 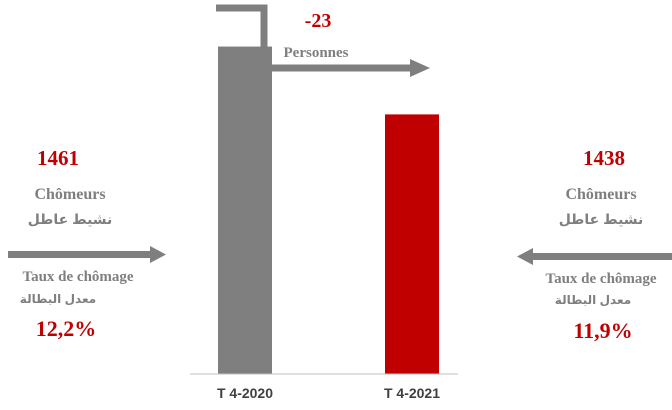 What do you see at coordinates (316, 53) in the screenshot?
I see `change-unit: Personnes` at bounding box center [316, 53].